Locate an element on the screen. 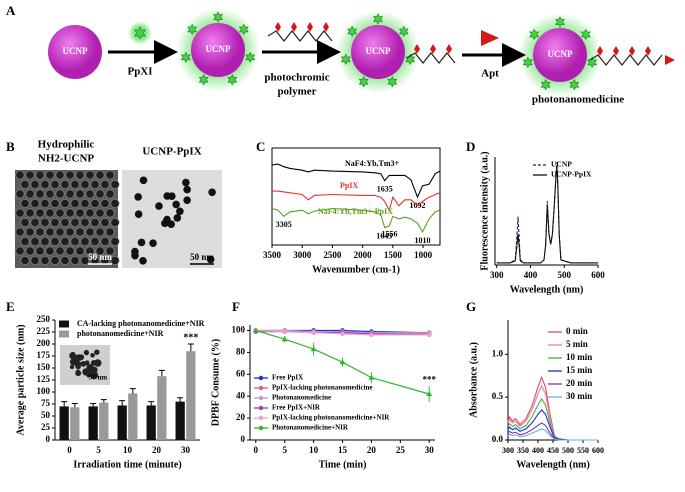 The height and width of the screenshot is (492, 685). y-tick-label: 100 is located at coordinates (44, 391).